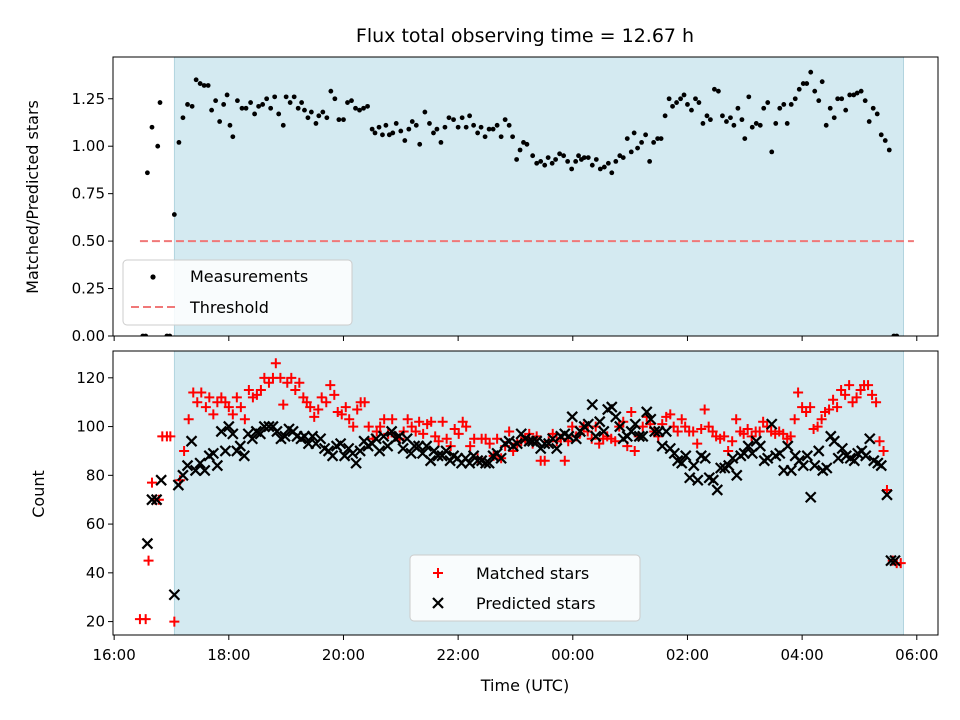 This screenshot has width=960, height=720. What do you see at coordinates (38, 494) in the screenshot?
I see `y-axis-label-count: Count` at bounding box center [38, 494].